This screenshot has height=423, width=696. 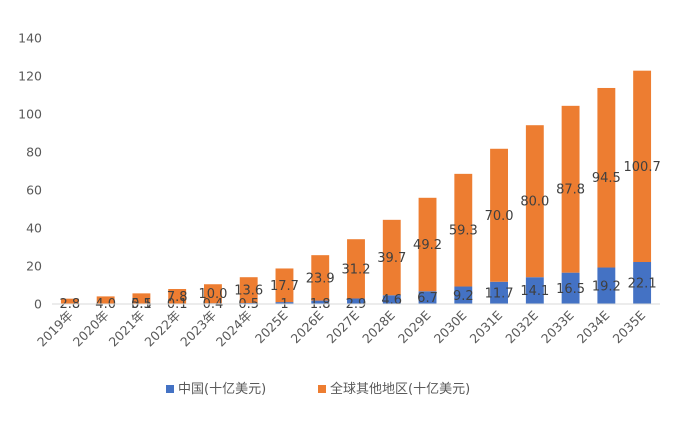 I want to click on y-tick-label: 120, so click(x=30, y=76).